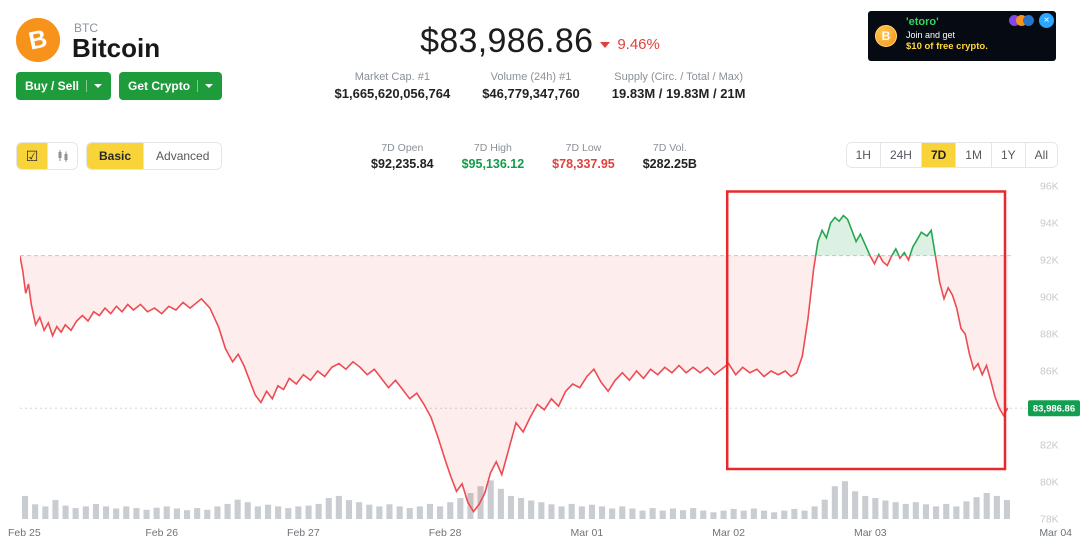  I want to click on current-price-tag-text: 83,986.86, so click(1054, 409).